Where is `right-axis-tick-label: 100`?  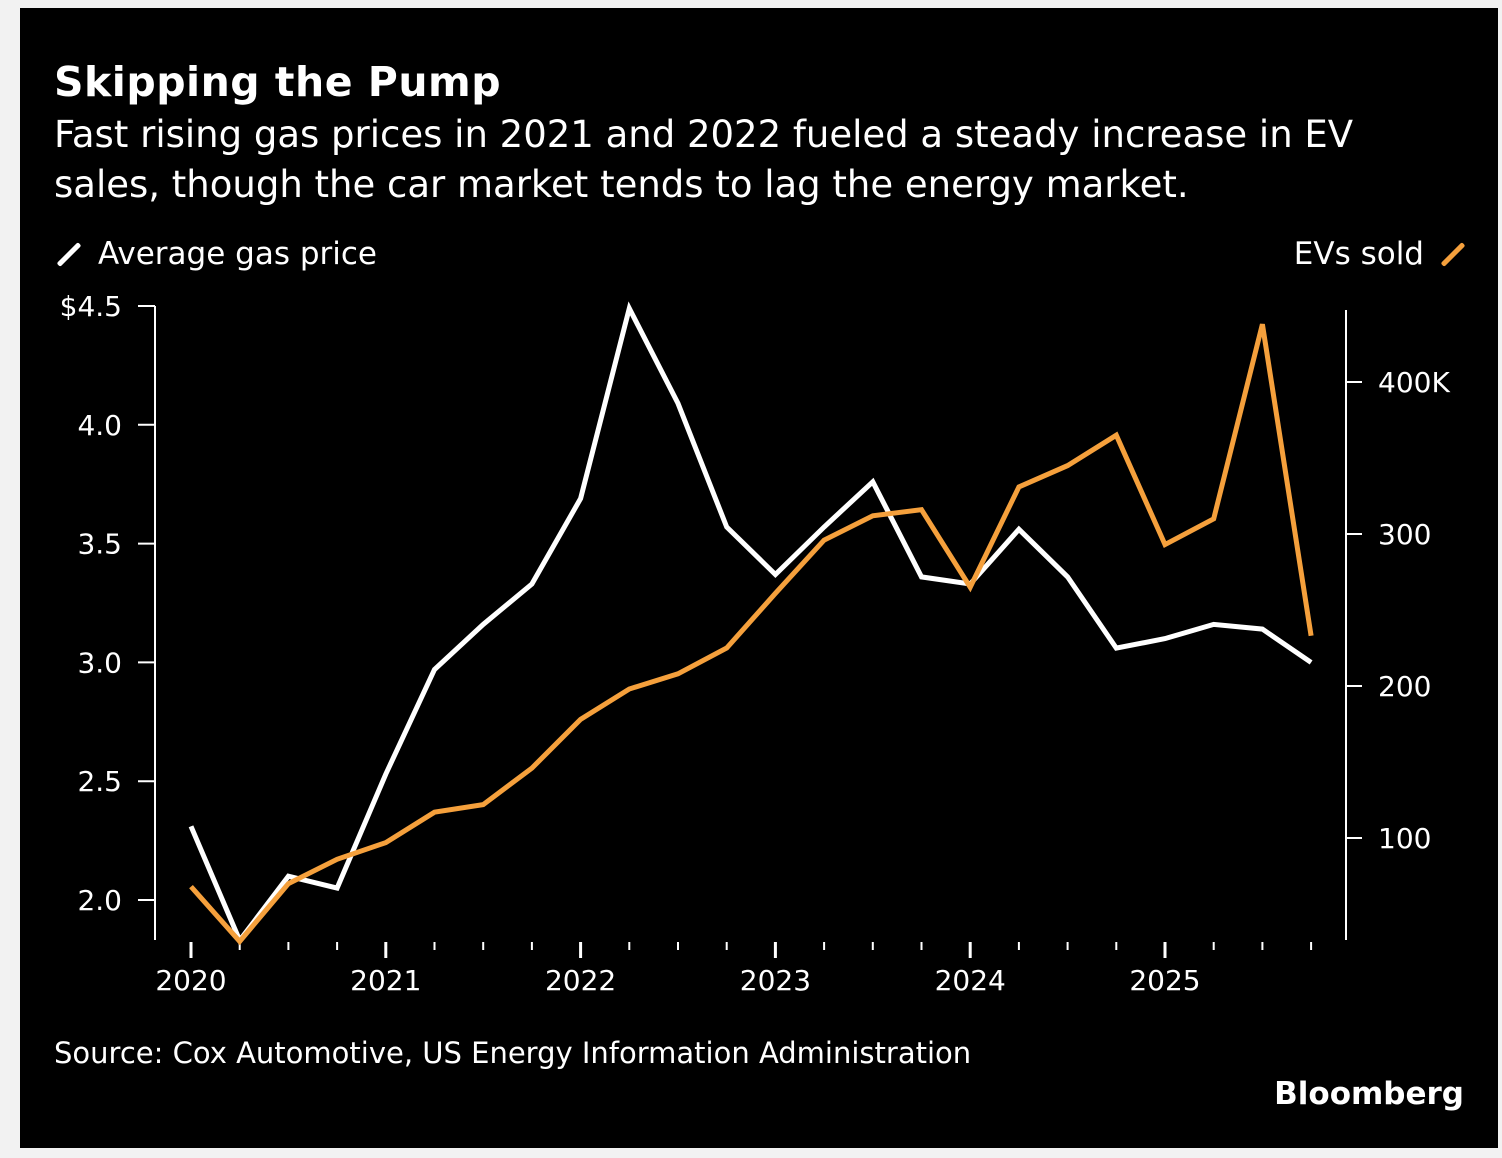 right-axis-tick-label: 100 is located at coordinates (1404, 838).